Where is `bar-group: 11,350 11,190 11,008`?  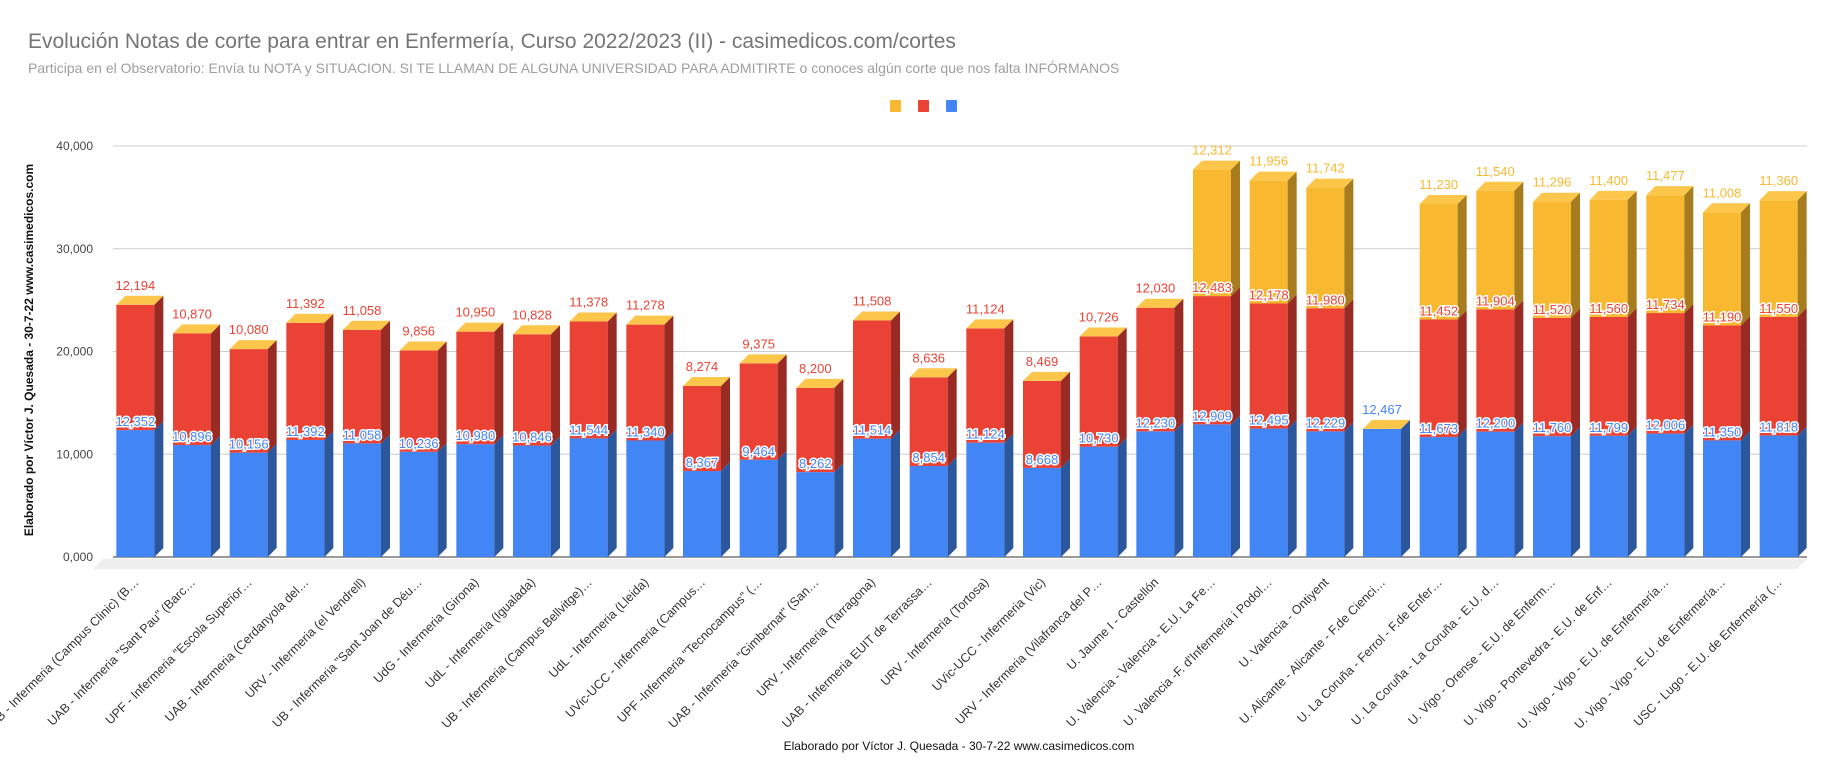 bar-group: 11,350 11,190 11,008 is located at coordinates (1725, 371).